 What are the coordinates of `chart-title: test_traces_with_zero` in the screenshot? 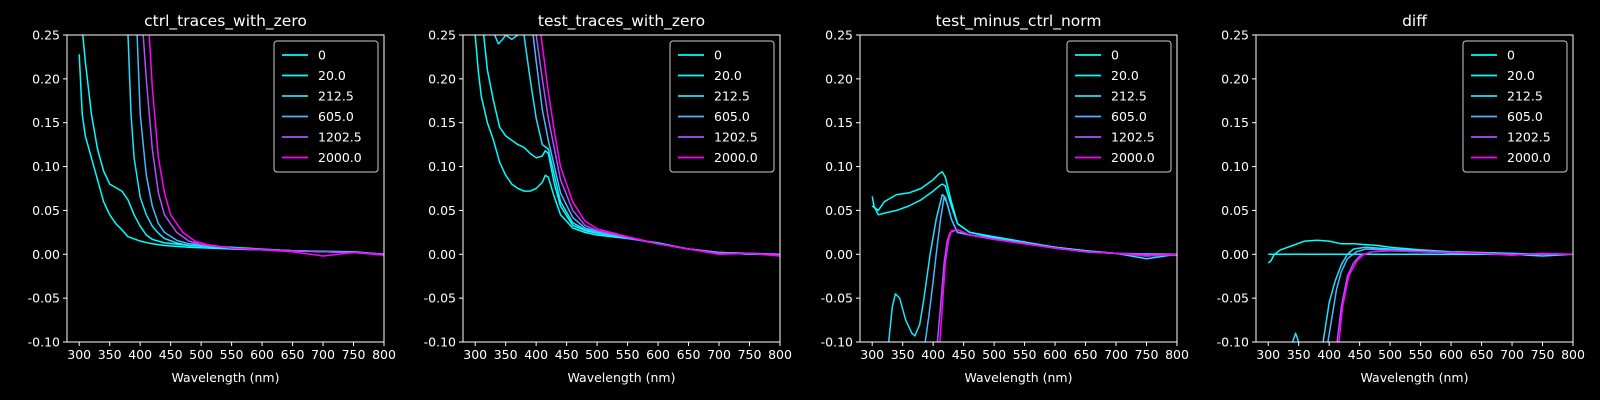 It's located at (621, 21).